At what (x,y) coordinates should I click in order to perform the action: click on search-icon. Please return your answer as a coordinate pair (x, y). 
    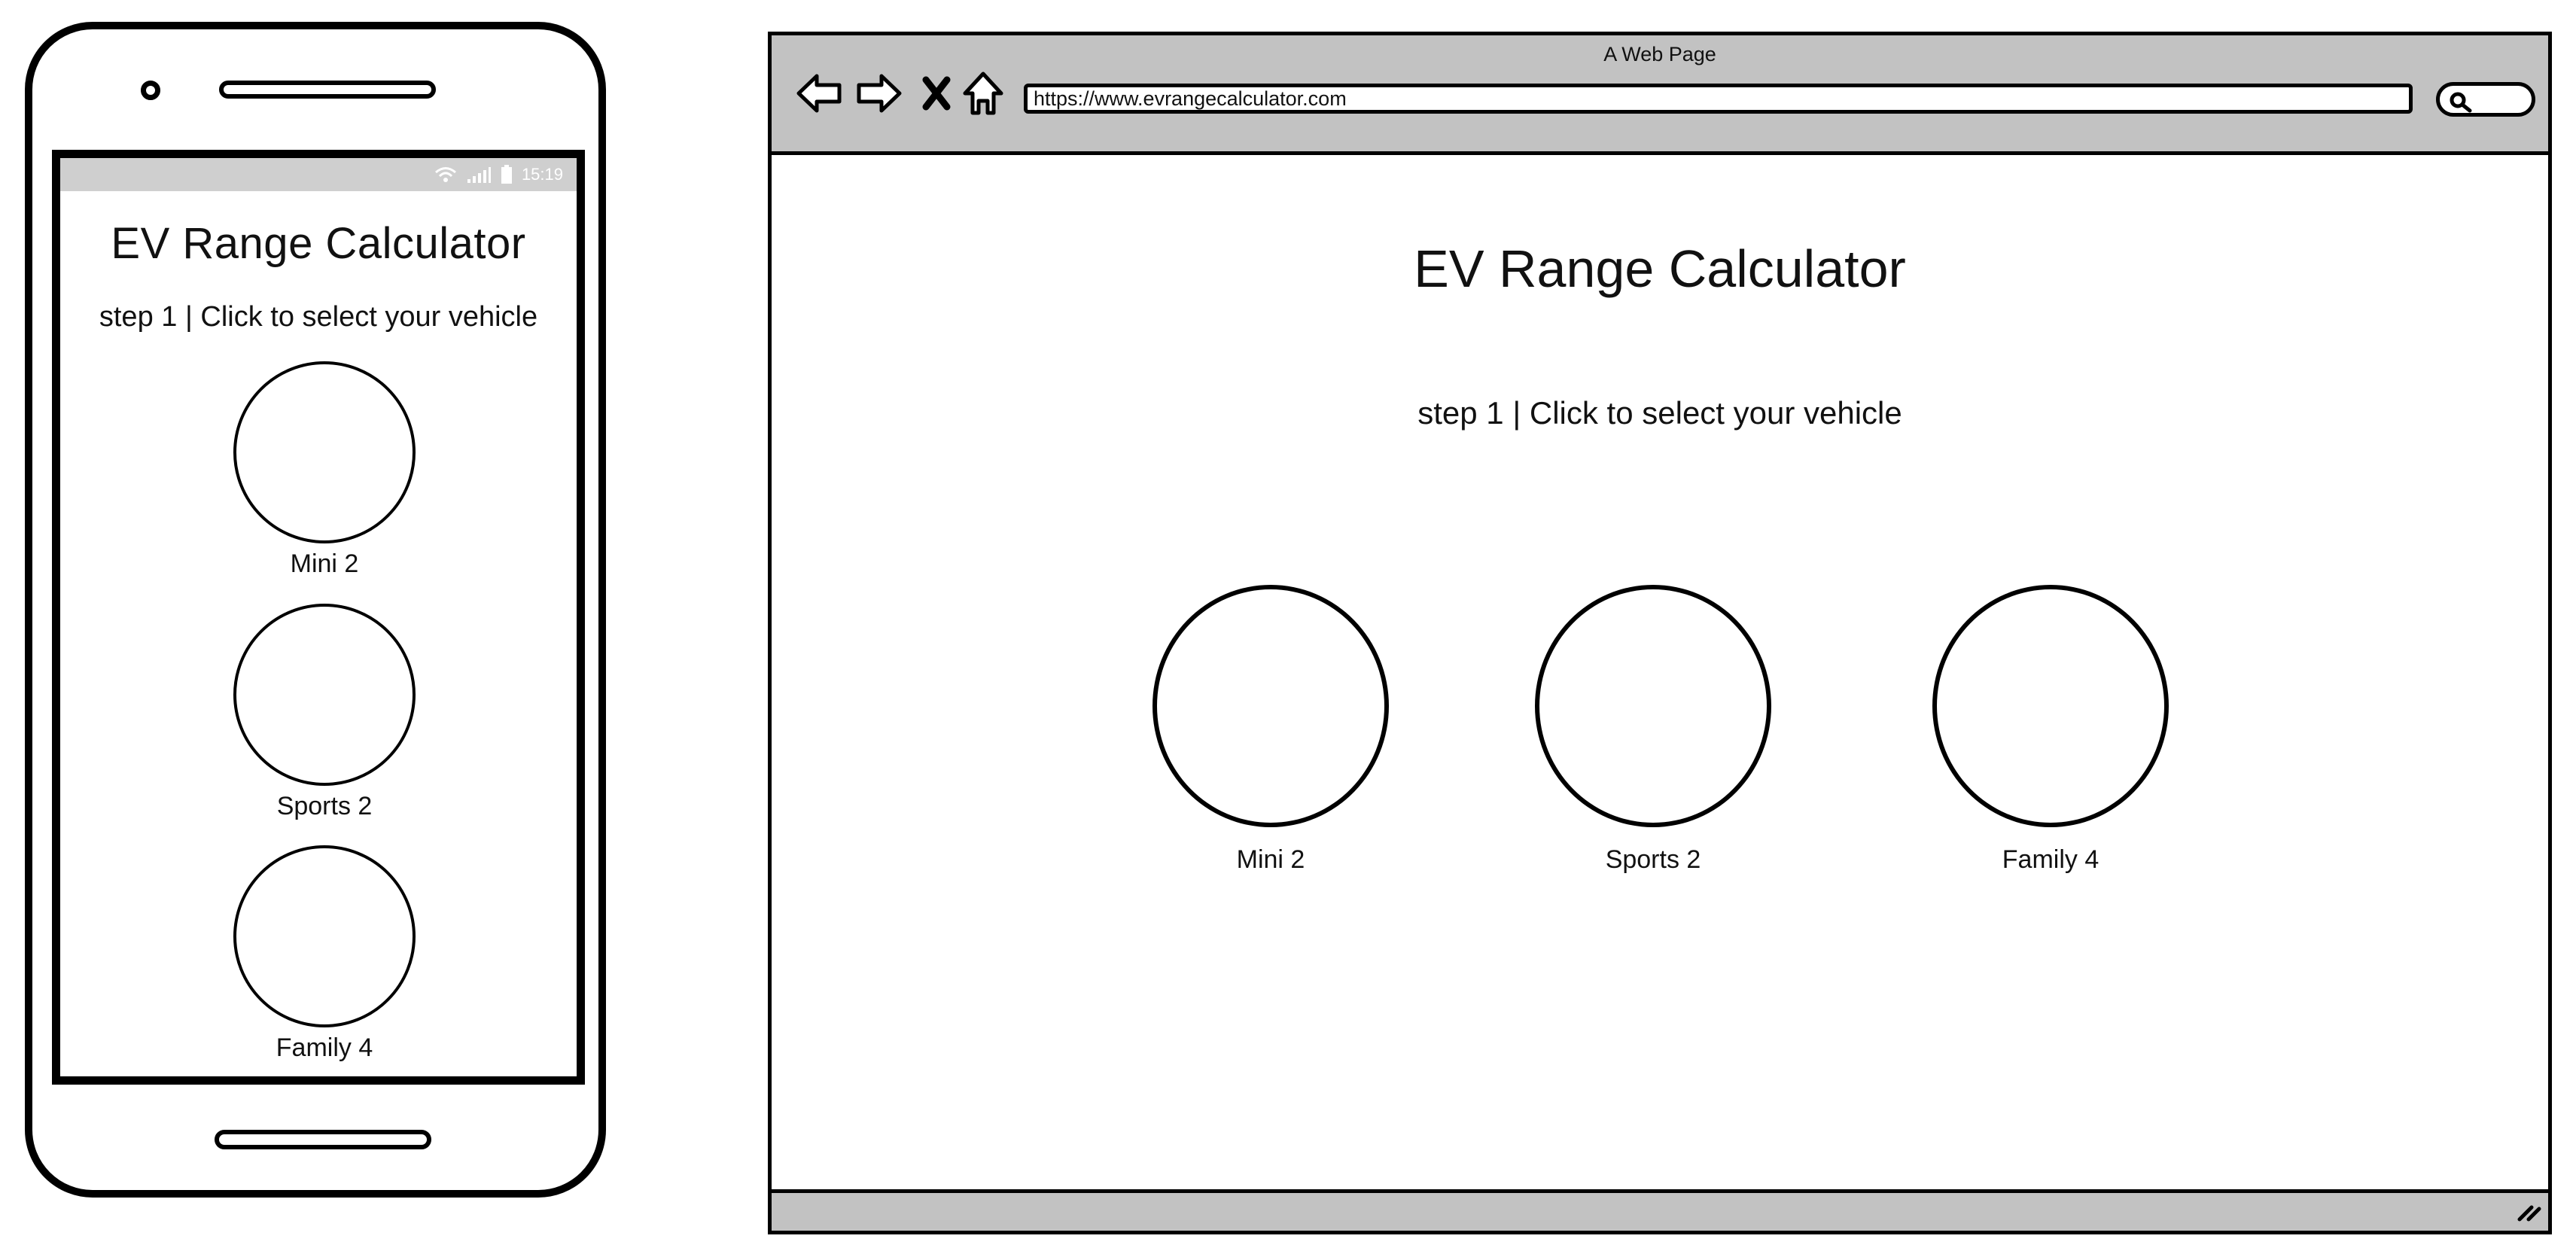
    Looking at the image, I should click on (2461, 103).